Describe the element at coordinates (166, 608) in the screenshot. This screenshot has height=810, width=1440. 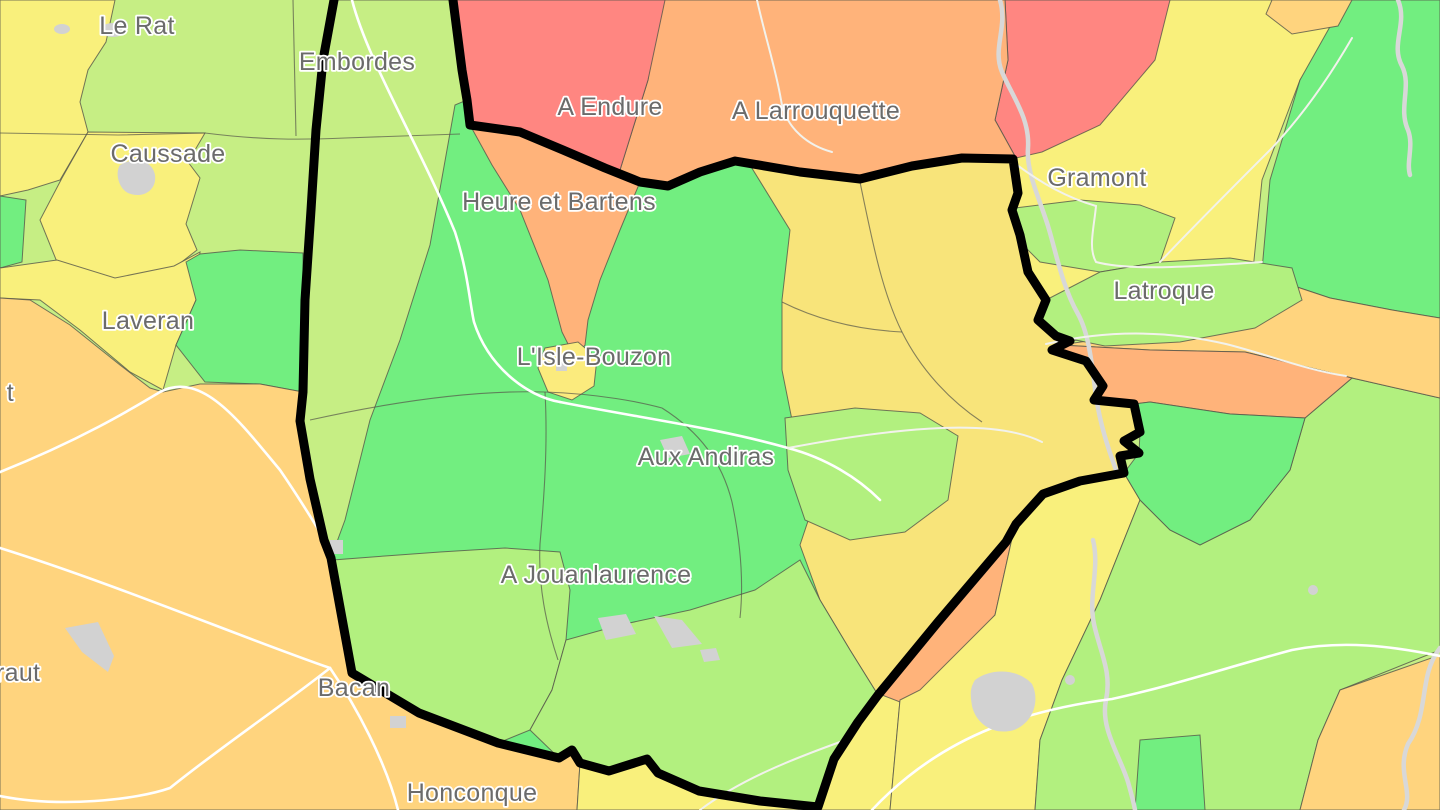
I see `road-to-bacan` at that location.